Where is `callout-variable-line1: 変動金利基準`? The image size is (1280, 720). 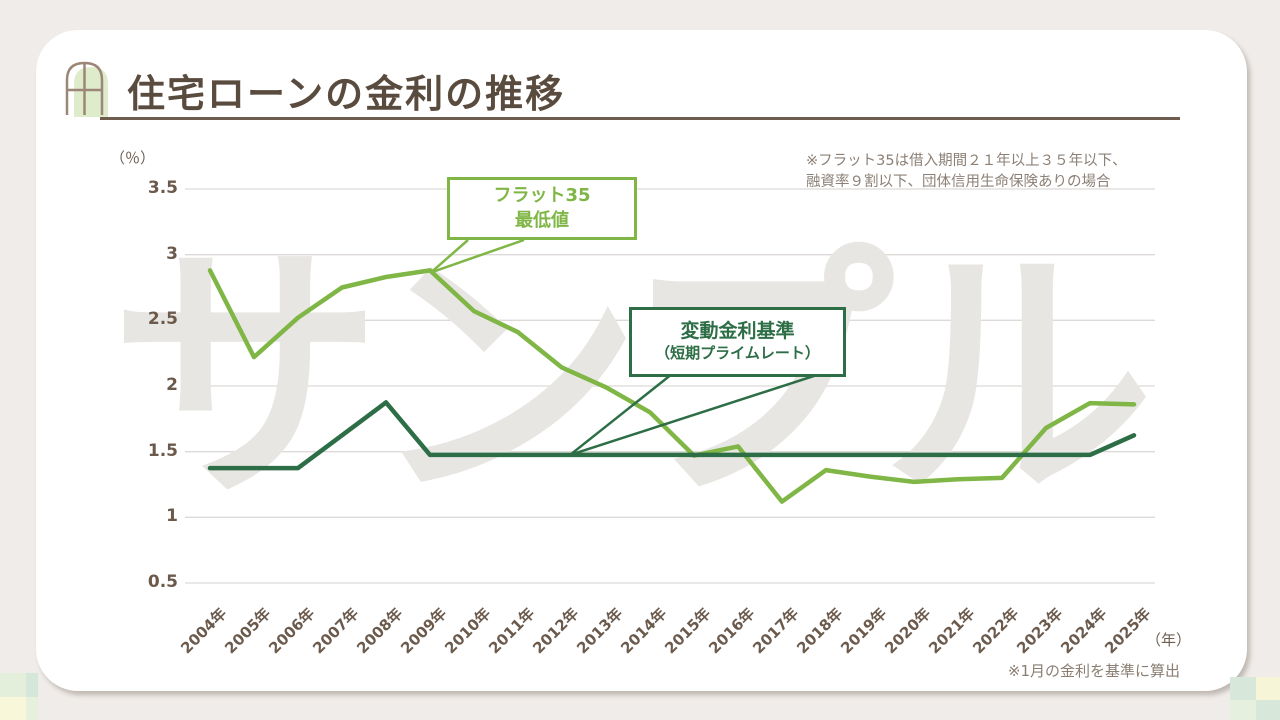
callout-variable-line1: 変動金利基準 is located at coordinates (737, 331).